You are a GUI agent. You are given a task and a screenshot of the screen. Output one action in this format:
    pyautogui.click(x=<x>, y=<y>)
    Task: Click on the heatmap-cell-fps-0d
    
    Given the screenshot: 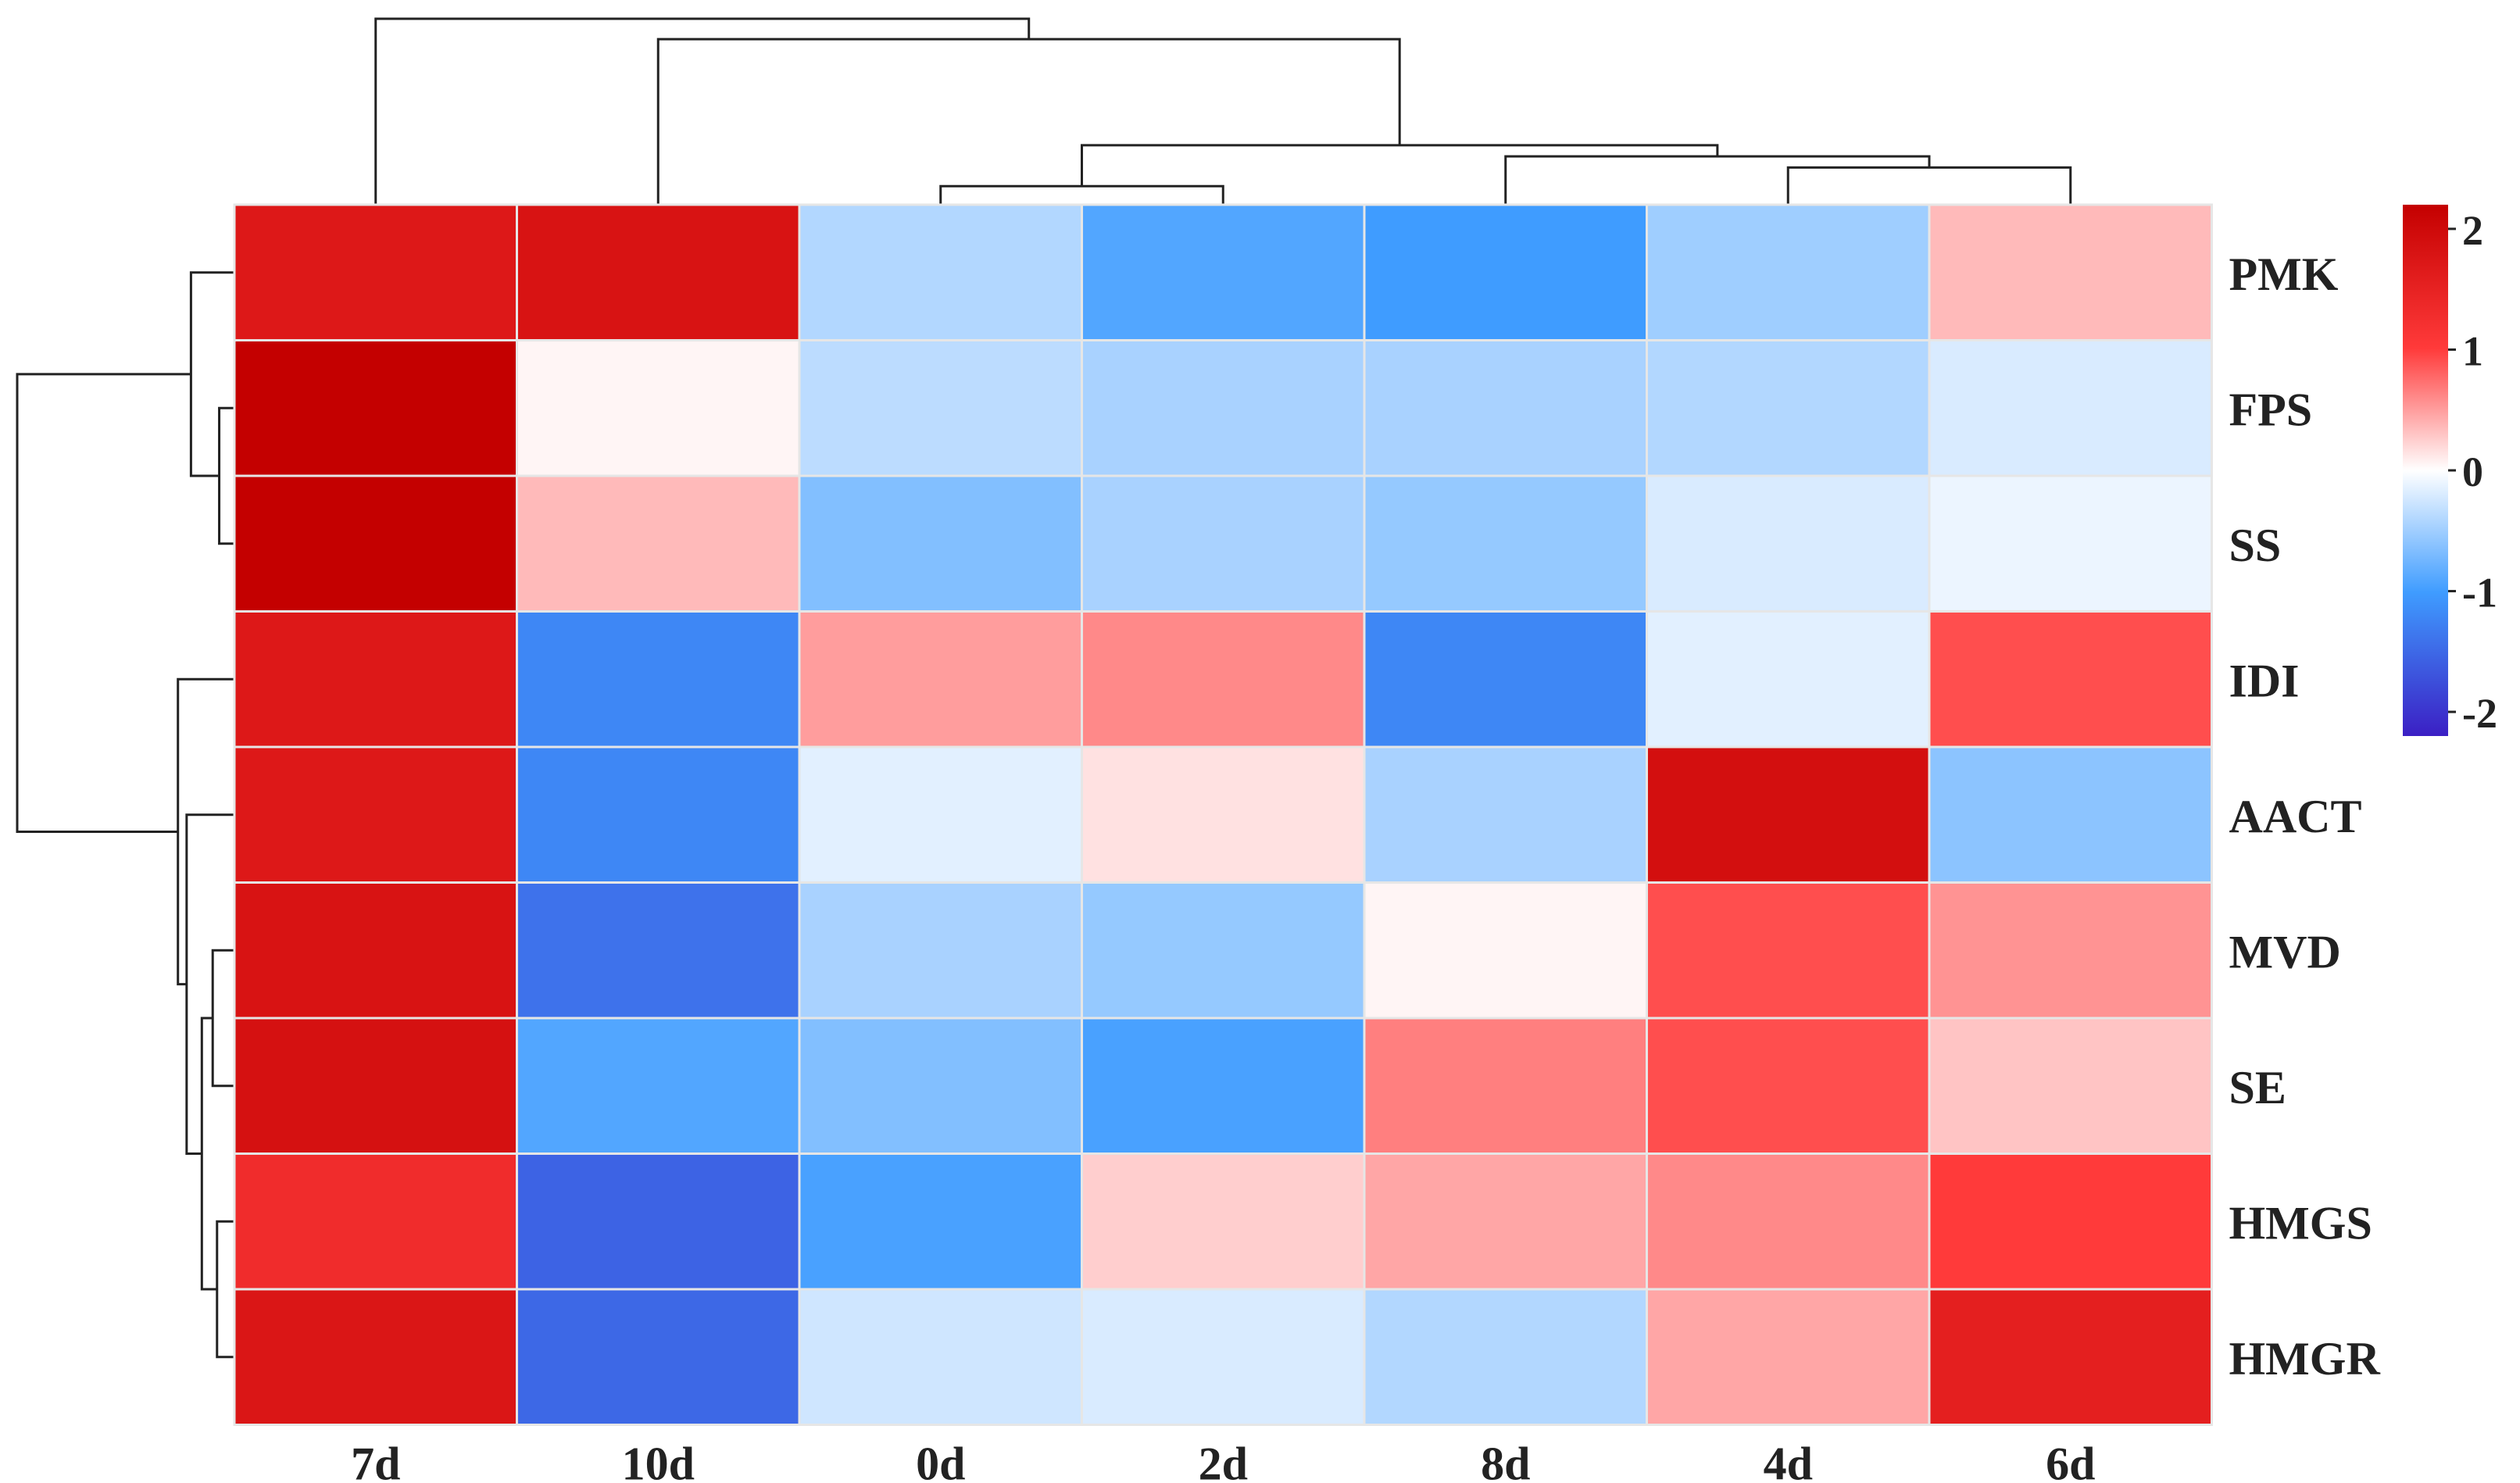 What is the action you would take?
    pyautogui.click(x=940, y=408)
    